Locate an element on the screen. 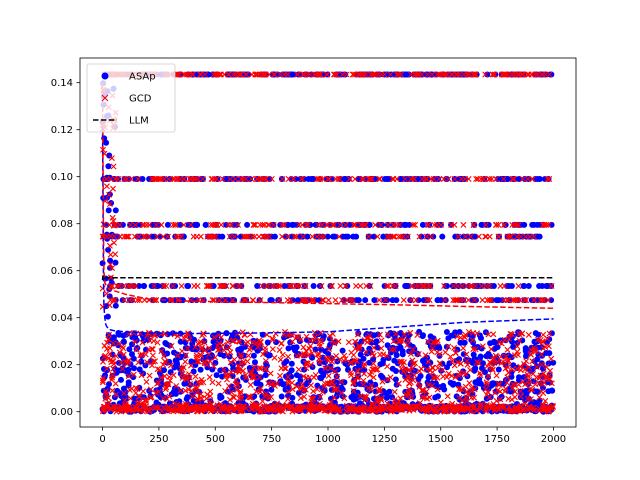 This screenshot has width=640, height=480. x-tick-label: 1000 is located at coordinates (327, 439).